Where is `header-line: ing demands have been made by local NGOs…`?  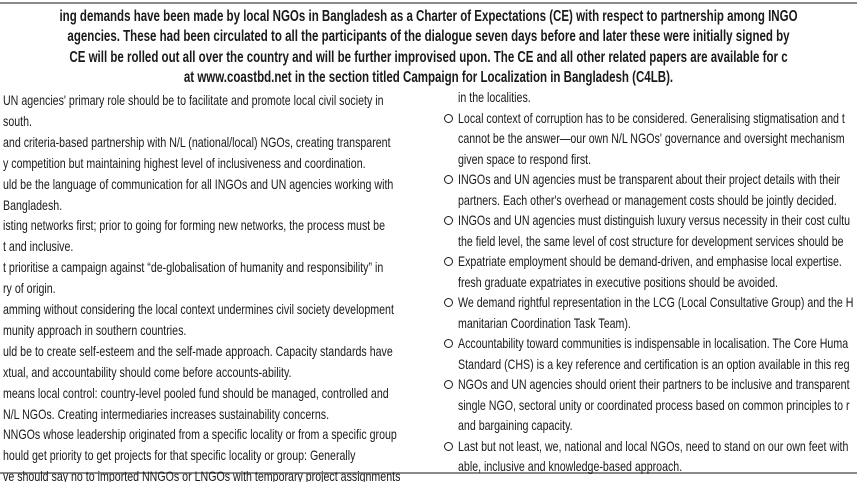 header-line: ing demands have been made by local NGOs… is located at coordinates (428, 16).